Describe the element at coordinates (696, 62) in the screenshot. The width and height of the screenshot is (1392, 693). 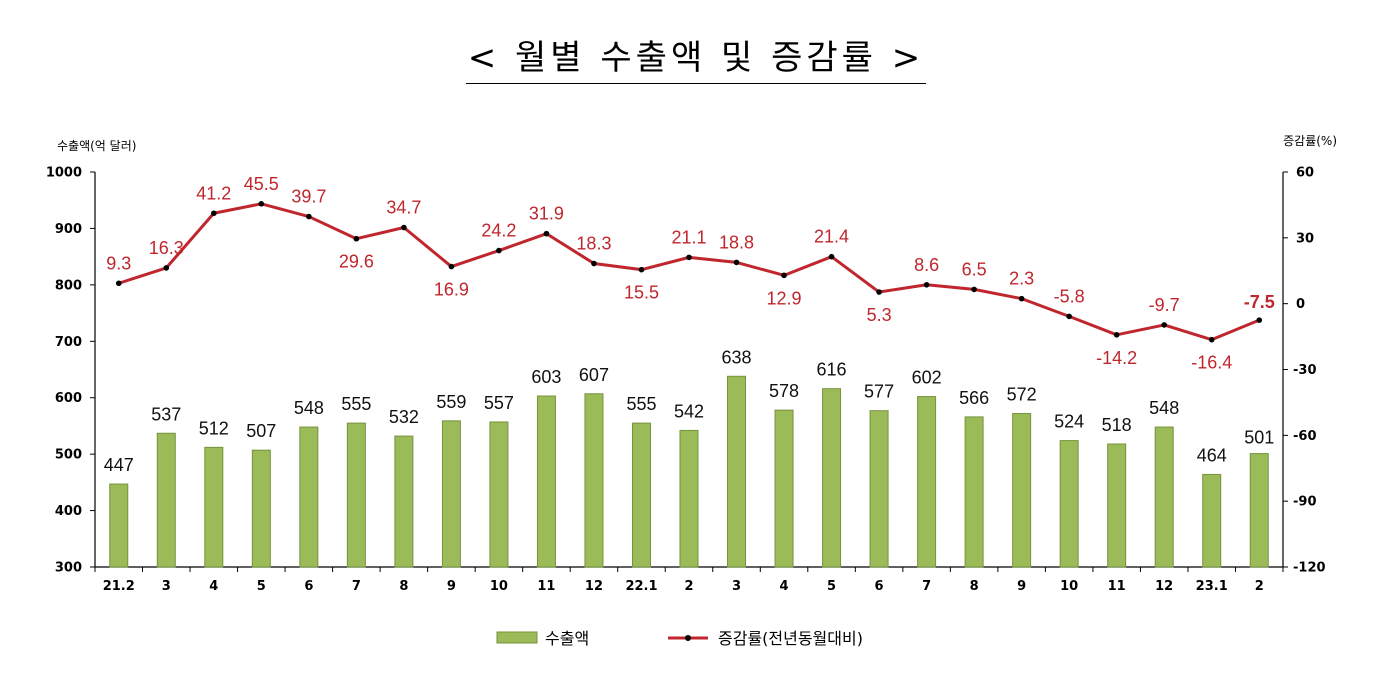
I see `chart-title-text: < 월별 수출액 및 증감률 >` at that location.